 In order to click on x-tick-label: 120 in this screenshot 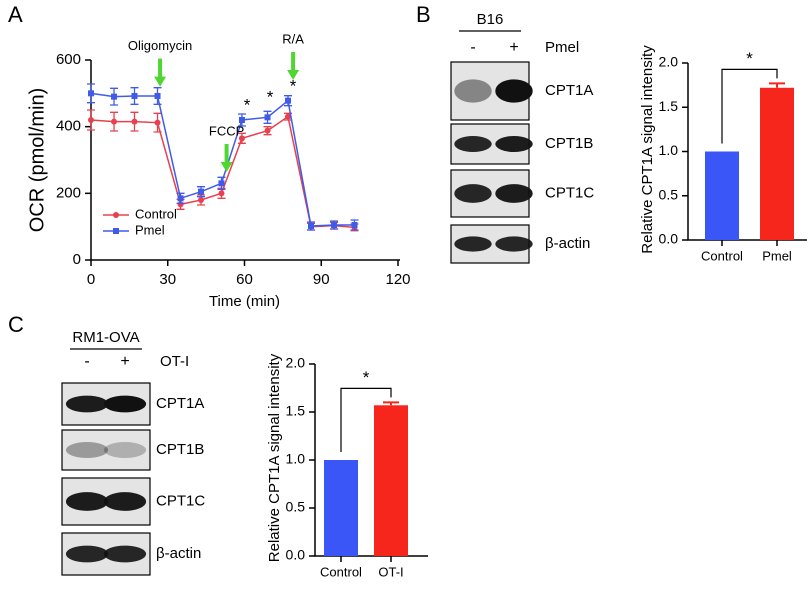, I will do `click(397, 279)`.